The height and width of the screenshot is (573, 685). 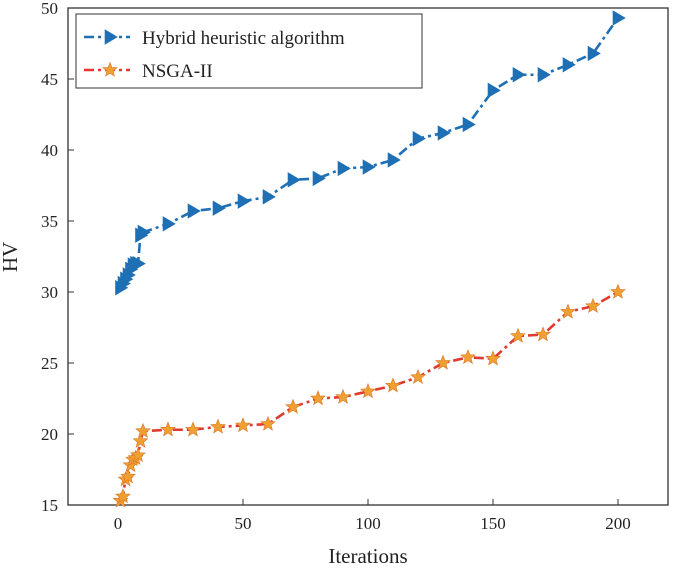 I want to click on x-tick-label: 150, so click(x=493, y=523).